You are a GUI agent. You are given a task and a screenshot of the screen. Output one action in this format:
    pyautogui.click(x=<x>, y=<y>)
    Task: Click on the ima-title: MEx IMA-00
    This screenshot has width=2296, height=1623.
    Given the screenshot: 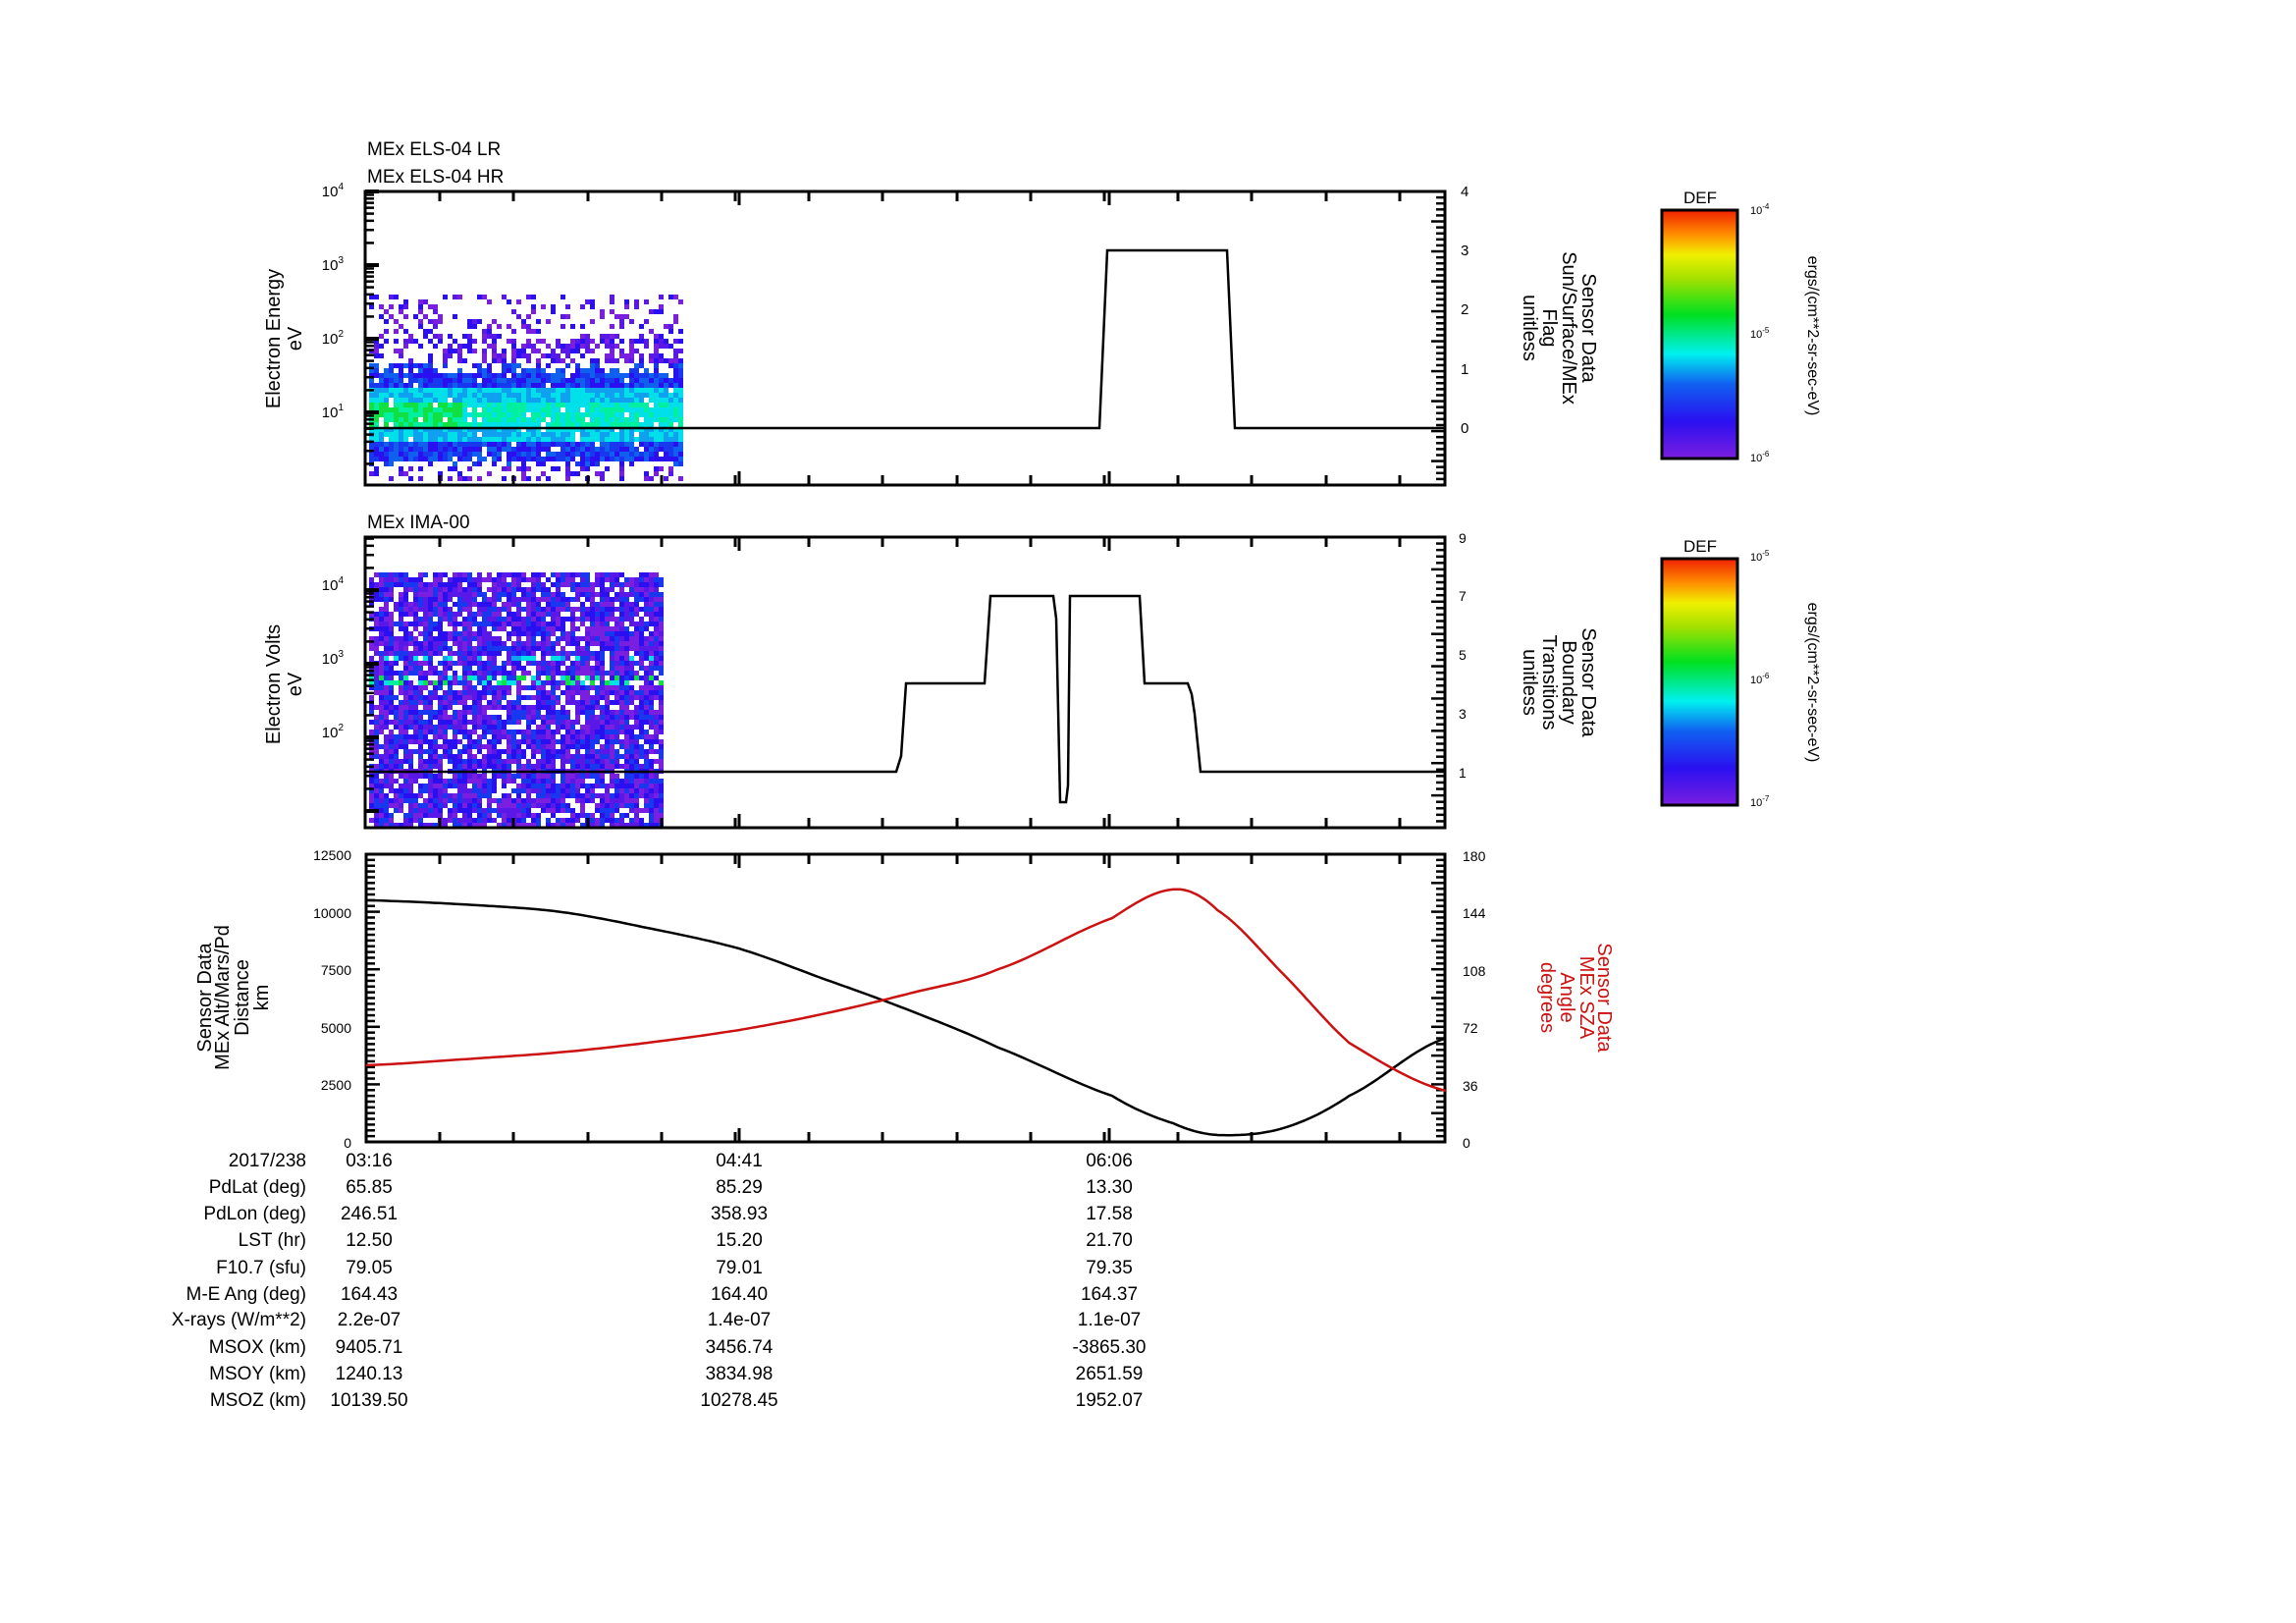 What is the action you would take?
    pyautogui.click(x=419, y=523)
    